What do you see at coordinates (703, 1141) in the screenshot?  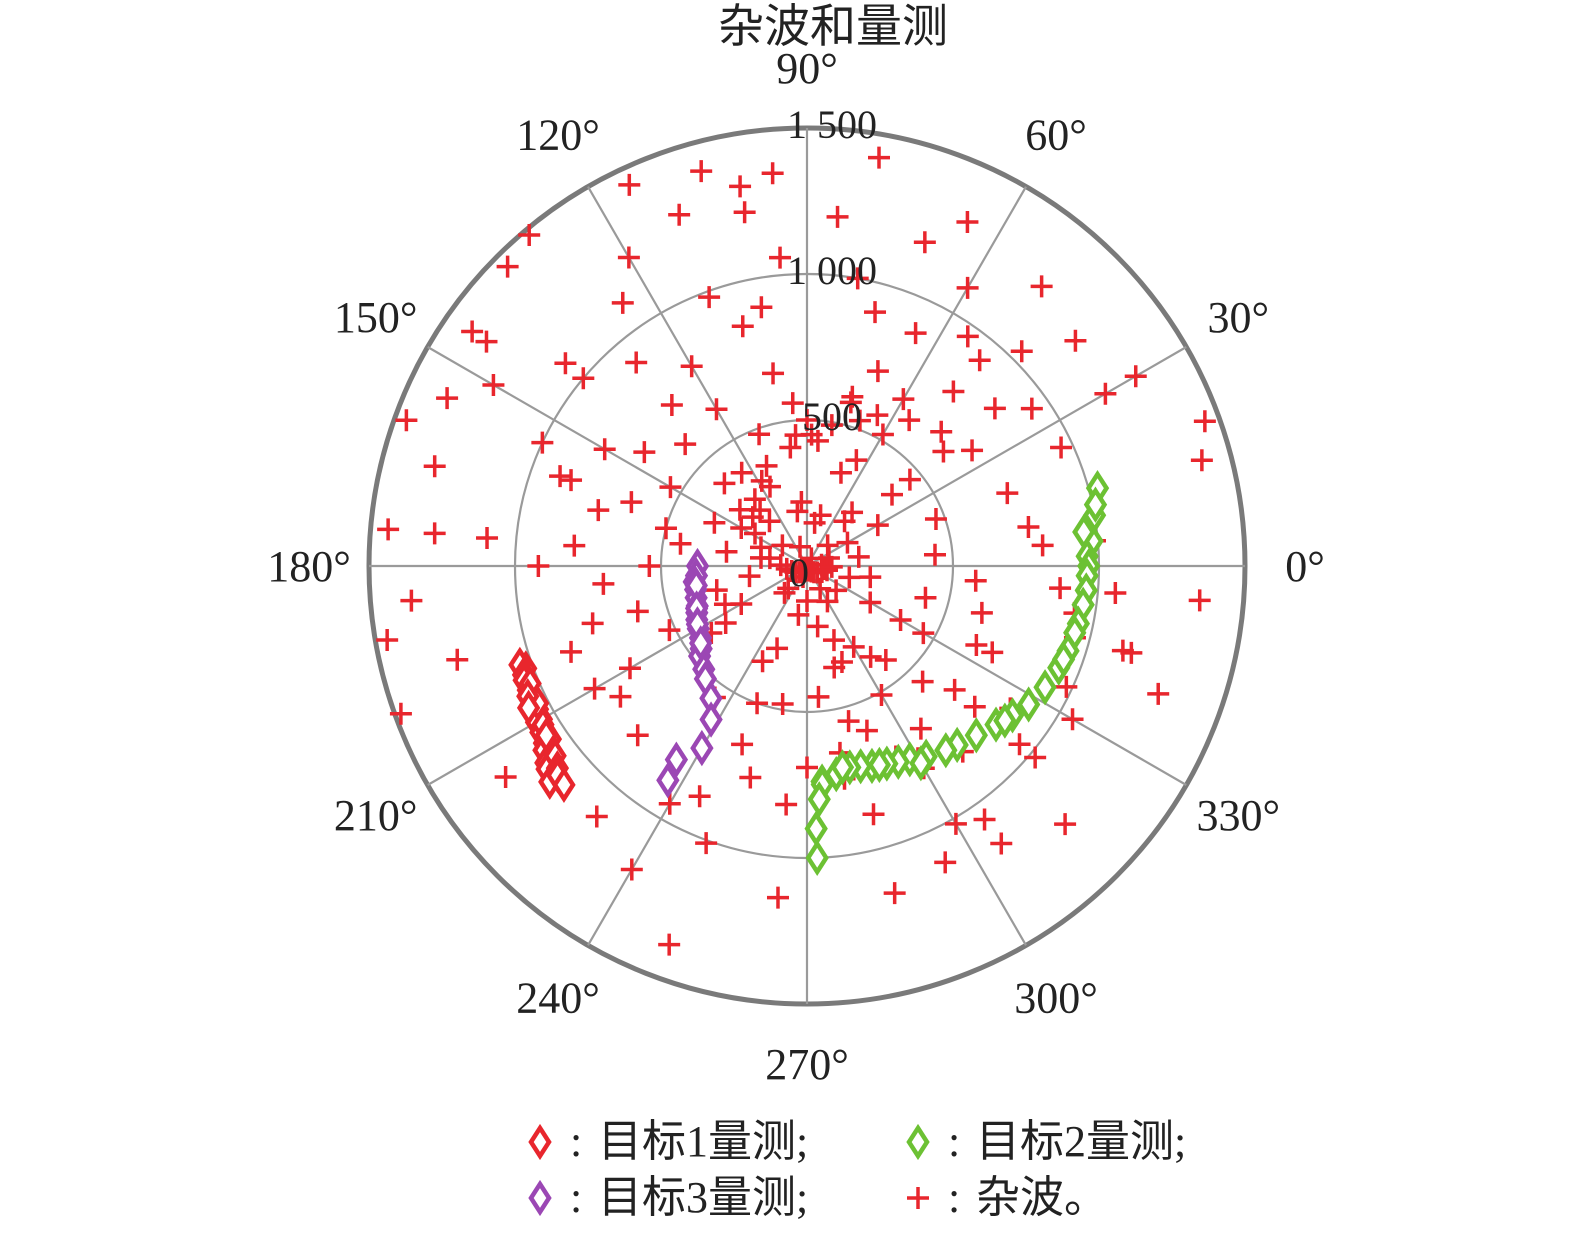 I see `legend-label: 目标1量测;` at bounding box center [703, 1141].